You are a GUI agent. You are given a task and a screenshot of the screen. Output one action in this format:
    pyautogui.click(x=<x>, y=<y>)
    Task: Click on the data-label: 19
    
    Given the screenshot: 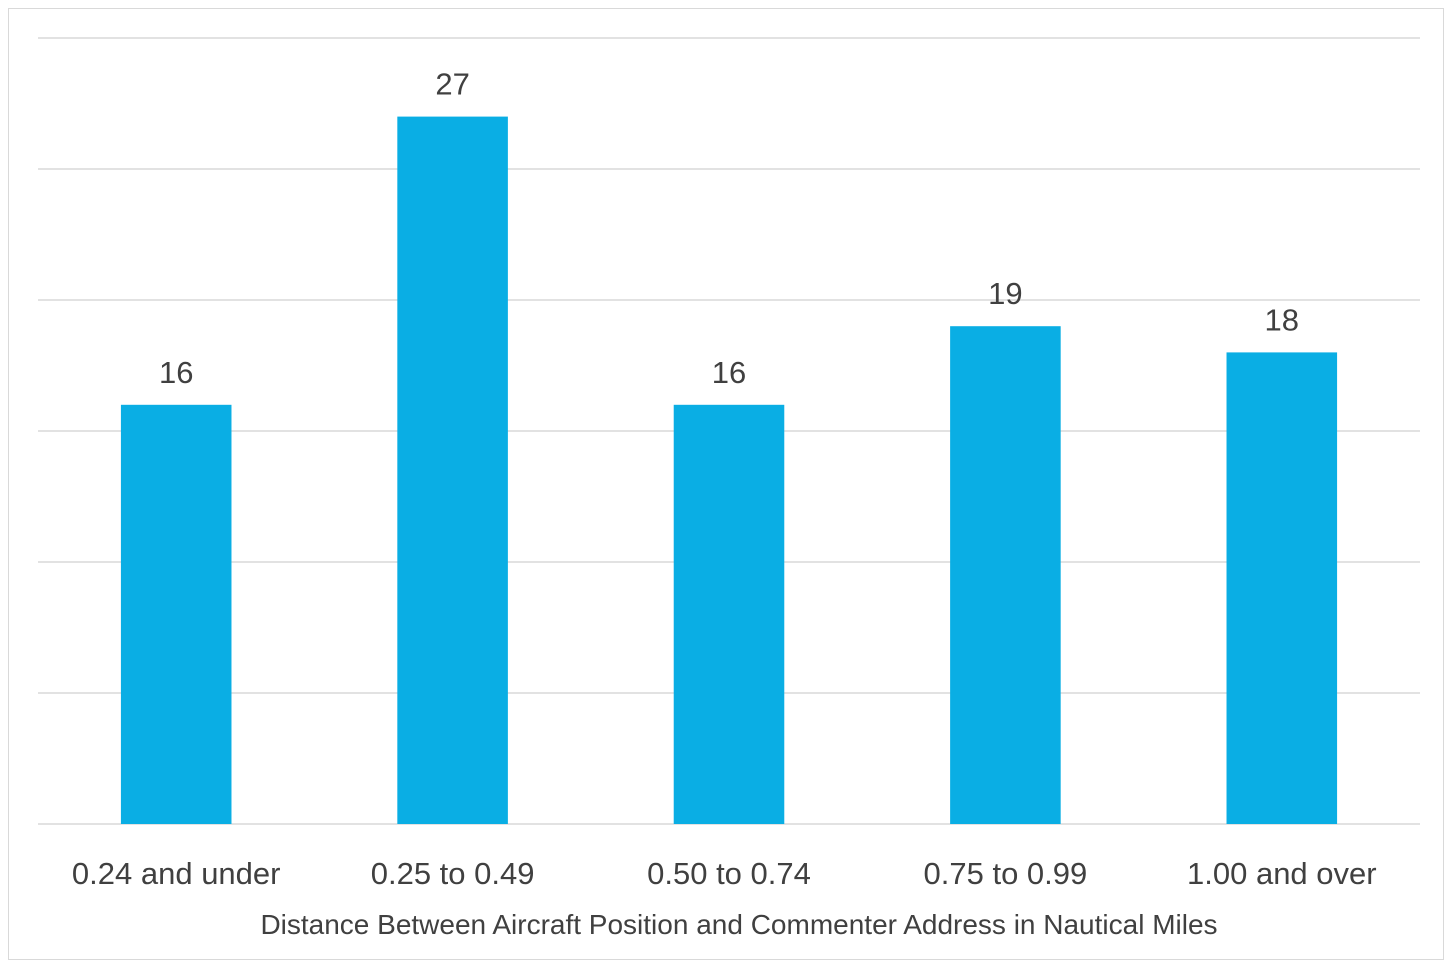 What is the action you would take?
    pyautogui.click(x=1005, y=293)
    